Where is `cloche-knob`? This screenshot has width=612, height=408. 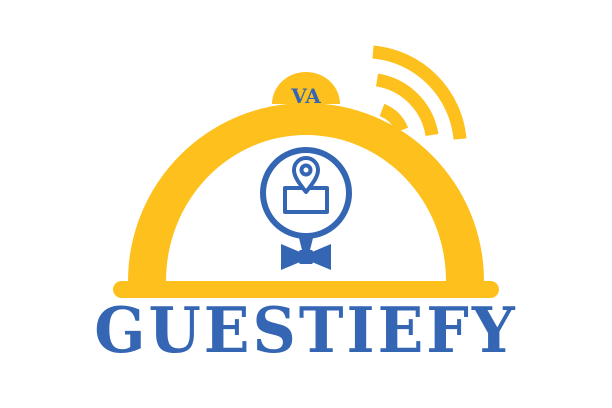 cloche-knob is located at coordinates (306, 88).